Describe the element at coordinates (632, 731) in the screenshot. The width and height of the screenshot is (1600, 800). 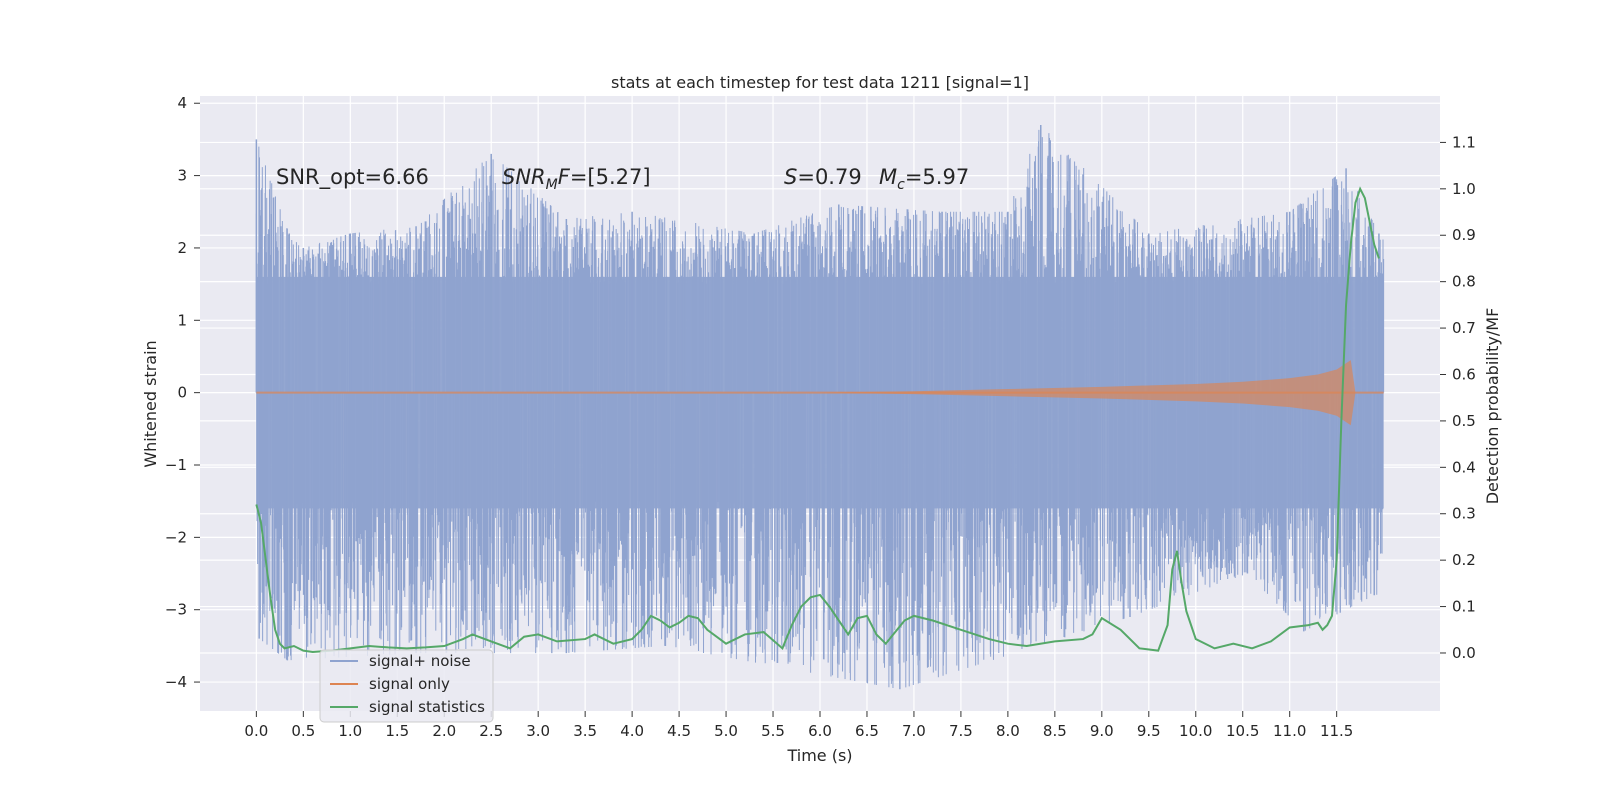
I see `x-tick-label: 4.0` at that location.